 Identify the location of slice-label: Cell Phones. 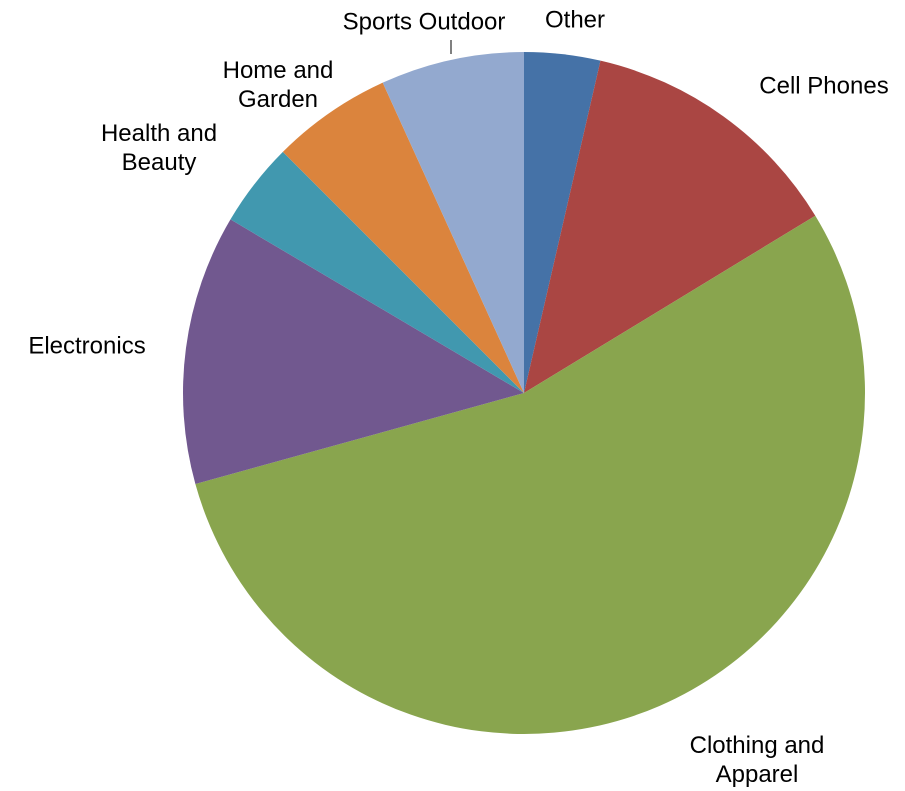
(824, 86).